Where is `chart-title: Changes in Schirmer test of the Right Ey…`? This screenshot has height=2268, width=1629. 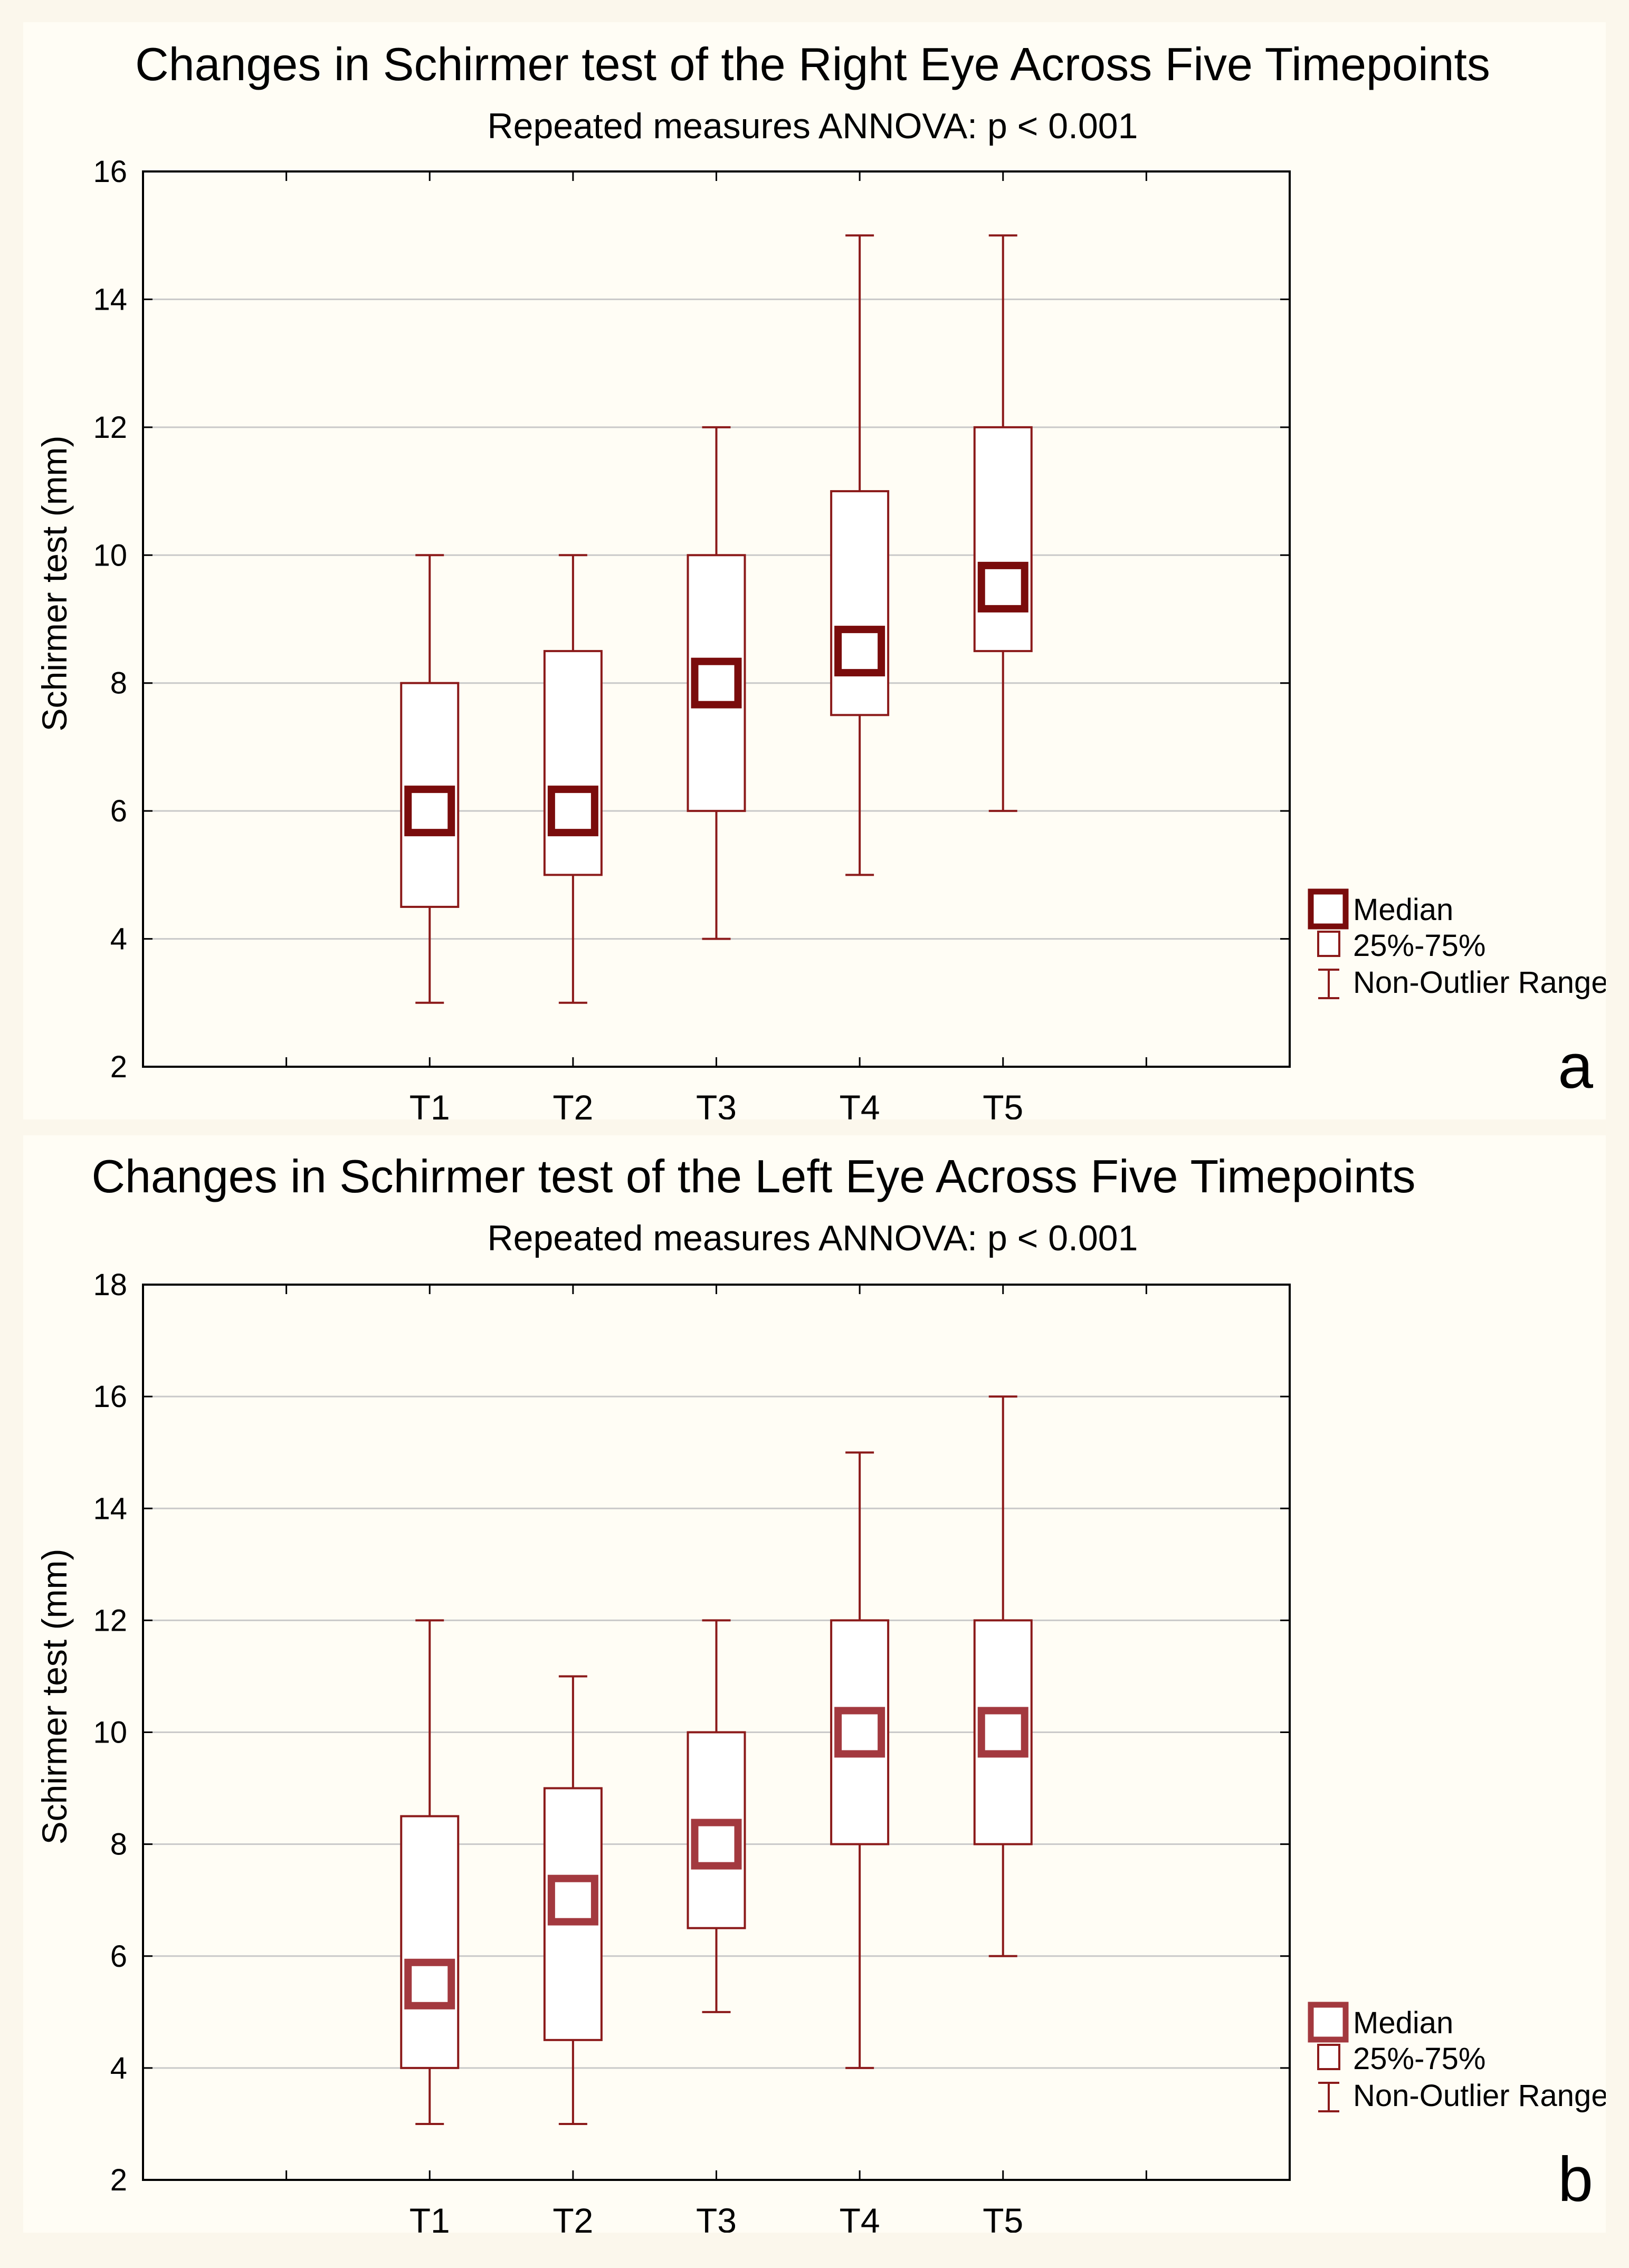
chart-title: Changes in Schirmer test of the Right Ey… is located at coordinates (813, 64).